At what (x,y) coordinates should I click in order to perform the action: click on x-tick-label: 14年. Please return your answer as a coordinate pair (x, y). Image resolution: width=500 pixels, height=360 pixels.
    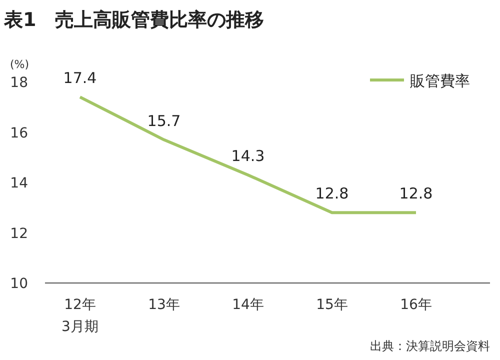
    Looking at the image, I should click on (248, 305).